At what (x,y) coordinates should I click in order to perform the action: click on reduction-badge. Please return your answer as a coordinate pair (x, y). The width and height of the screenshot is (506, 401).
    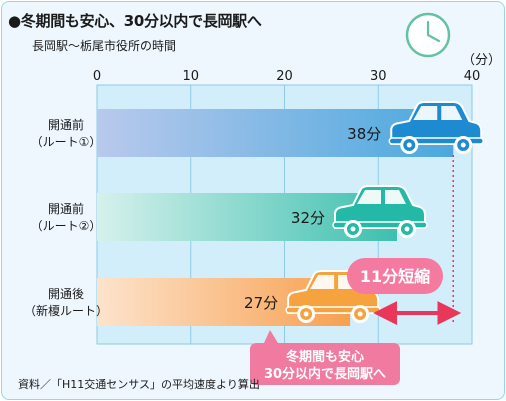
    Looking at the image, I should click on (395, 276).